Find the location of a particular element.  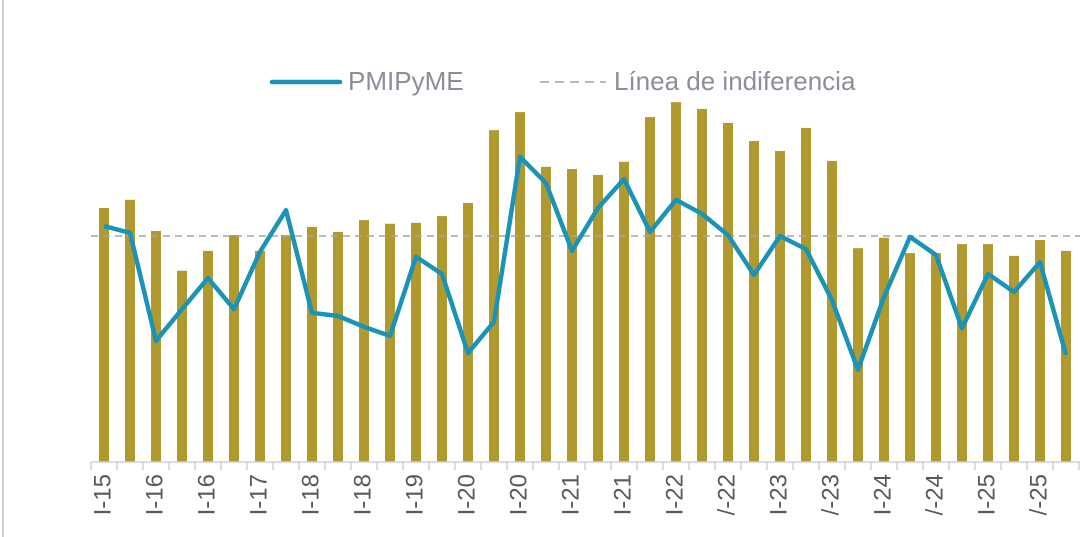

x-tick-label: I-19 is located at coordinates (414, 494).